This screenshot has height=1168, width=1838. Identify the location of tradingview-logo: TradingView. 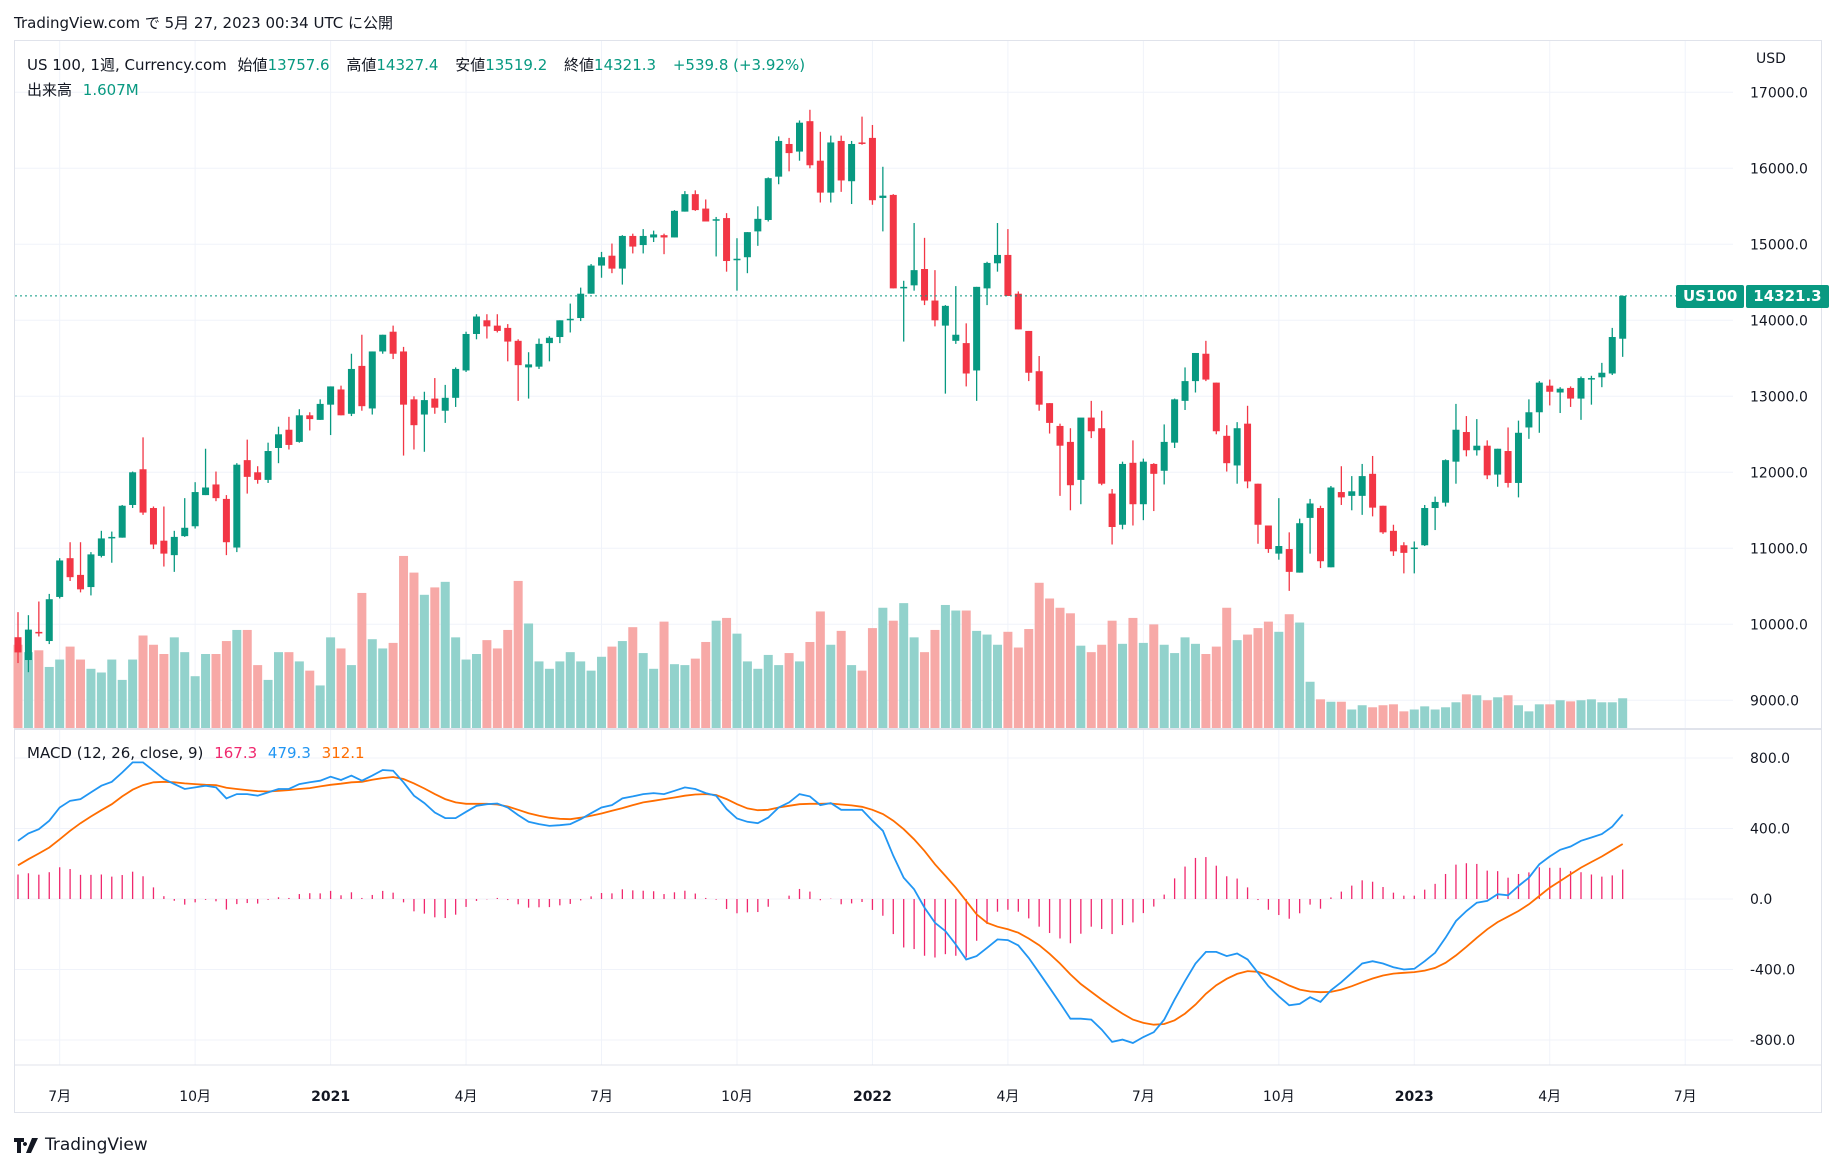
(81, 1145).